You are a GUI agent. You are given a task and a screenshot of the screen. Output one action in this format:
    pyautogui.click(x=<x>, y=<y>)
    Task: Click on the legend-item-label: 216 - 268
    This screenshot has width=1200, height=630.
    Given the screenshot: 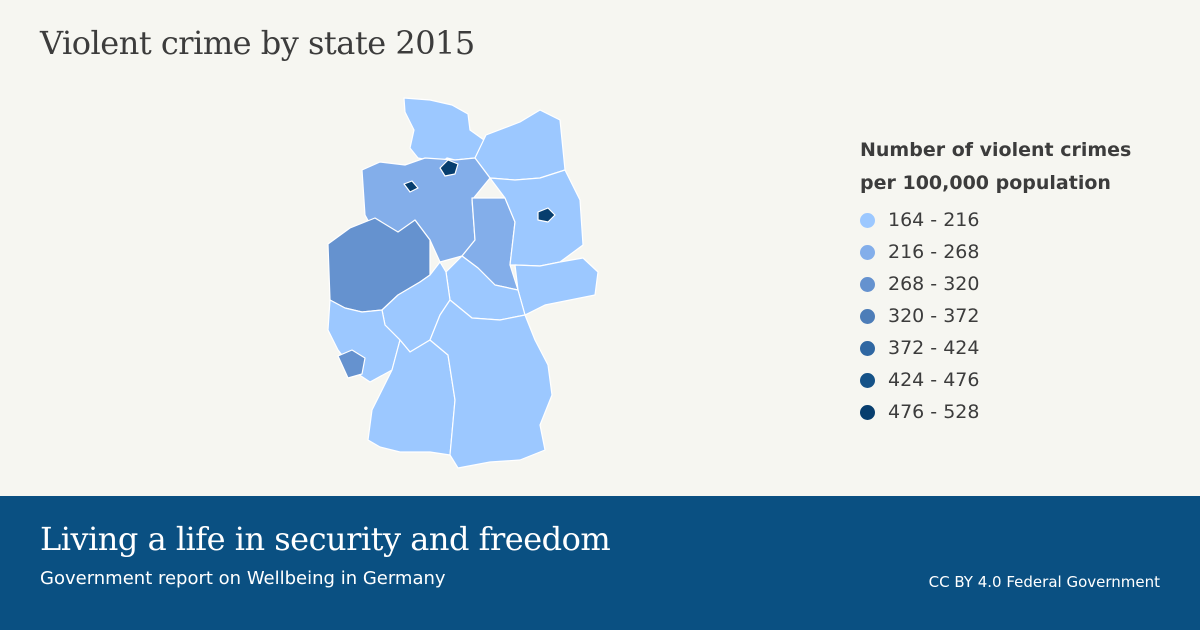 What is the action you would take?
    pyautogui.click(x=934, y=252)
    